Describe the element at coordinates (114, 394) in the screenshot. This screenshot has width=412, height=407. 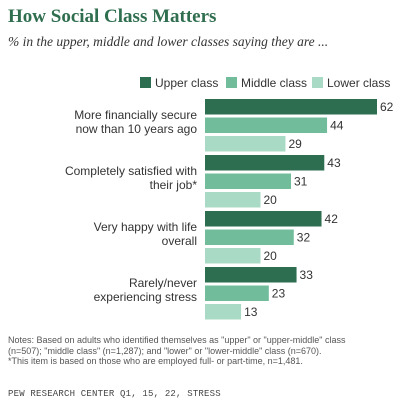
I see `source-line: PEW RESEARCH CENTER Q1, 15, 22, STRESS` at that location.